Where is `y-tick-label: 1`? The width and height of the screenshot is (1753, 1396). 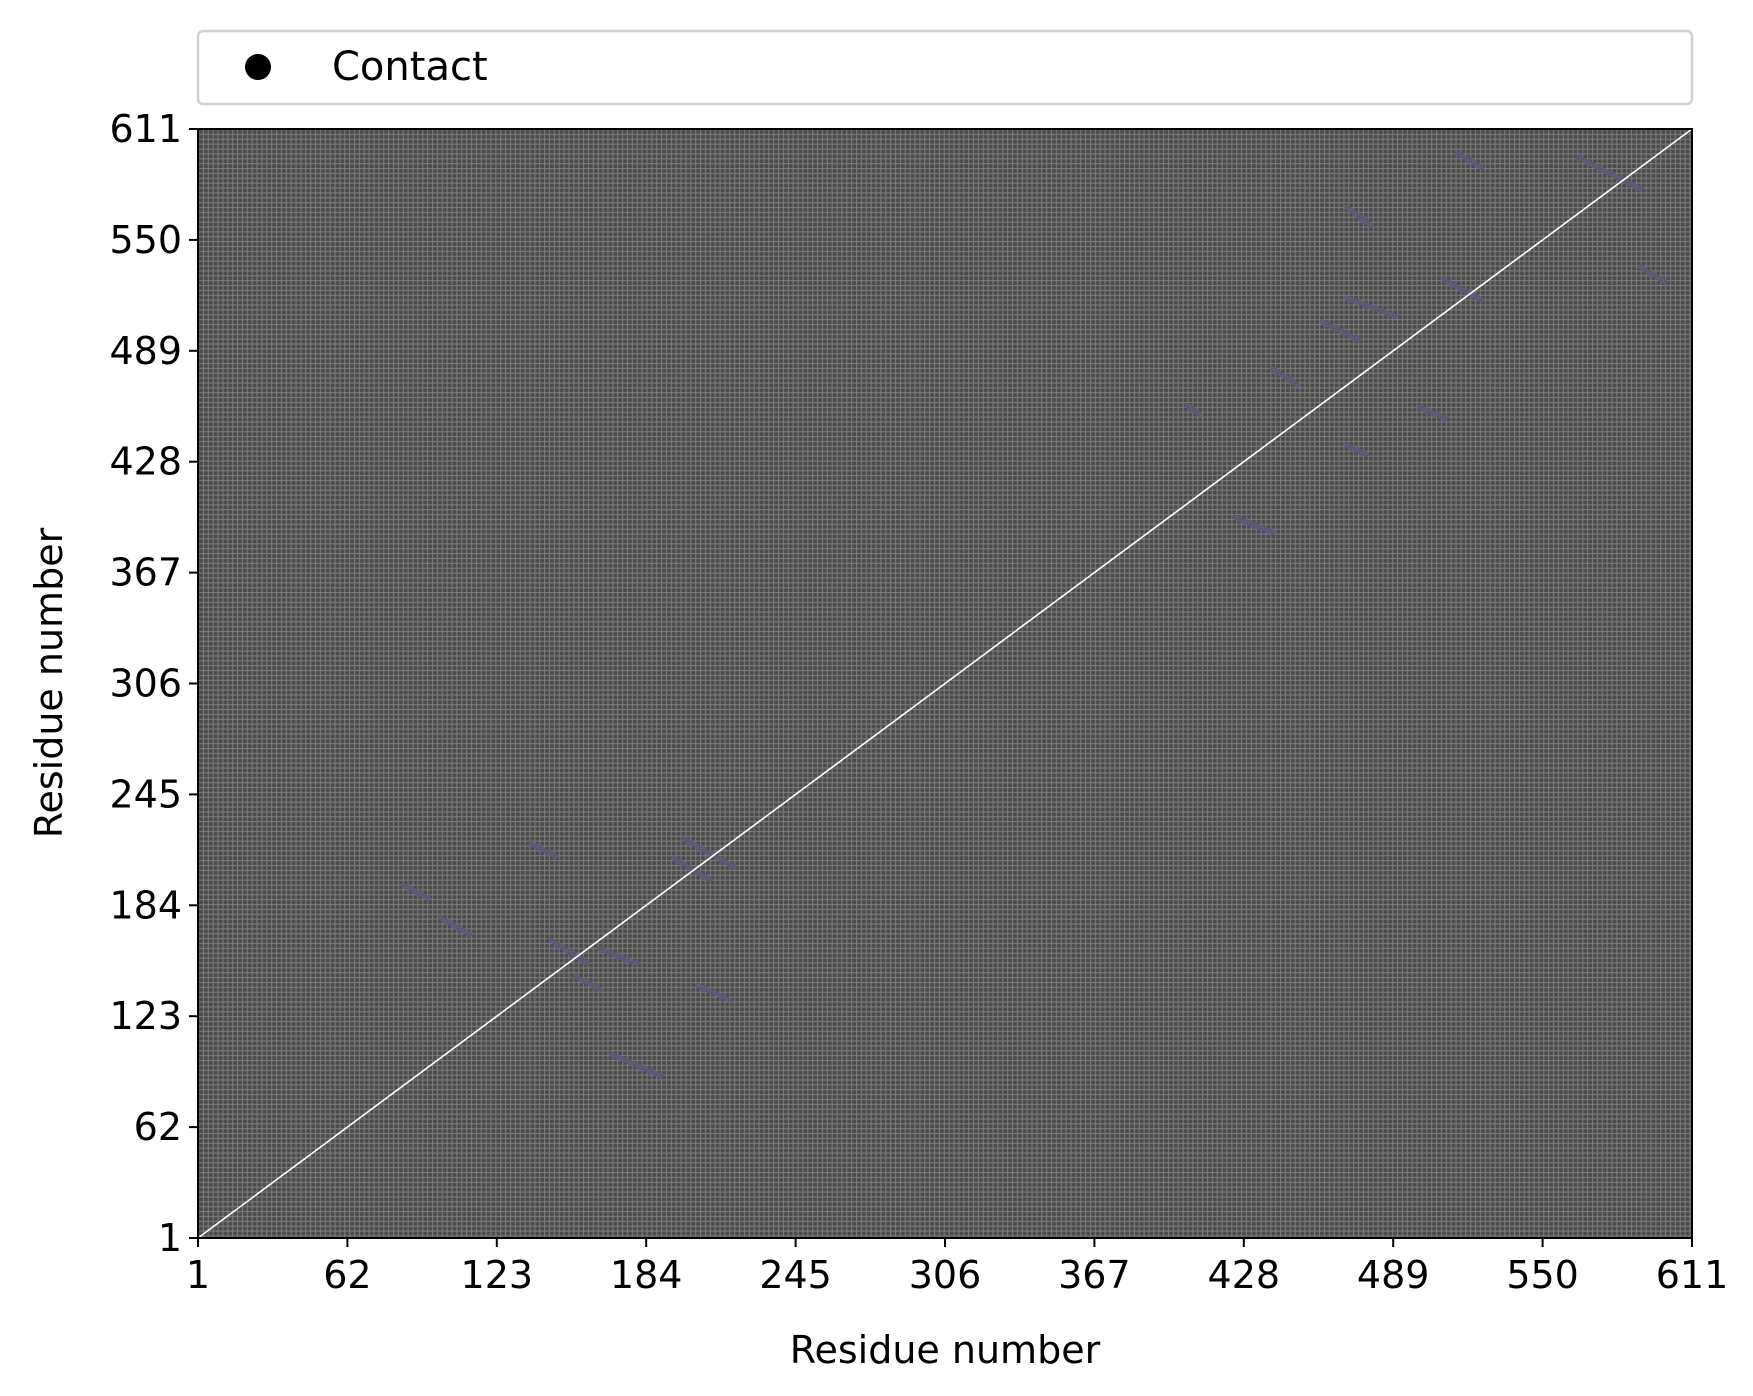
y-tick-label: 1 is located at coordinates (170, 1238).